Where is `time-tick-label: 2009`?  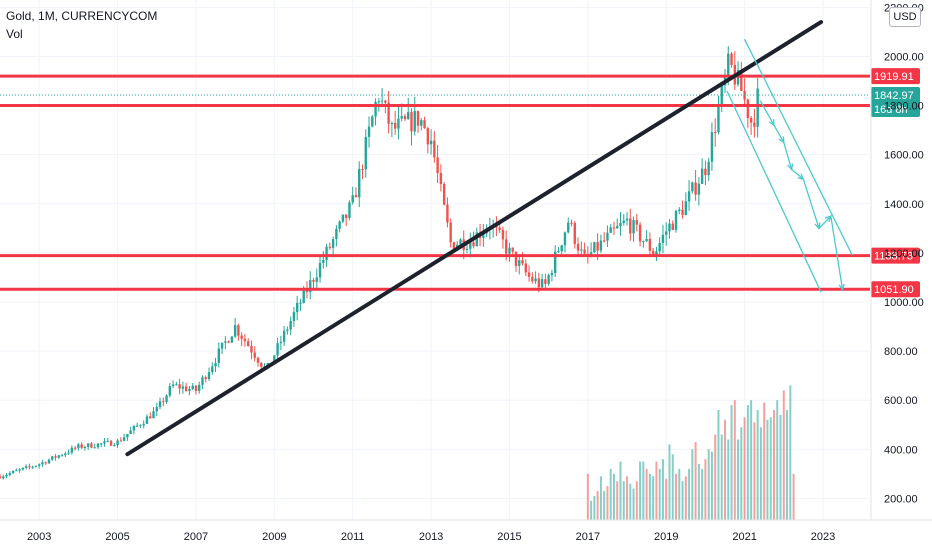
time-tick-label: 2009 is located at coordinates (274, 537).